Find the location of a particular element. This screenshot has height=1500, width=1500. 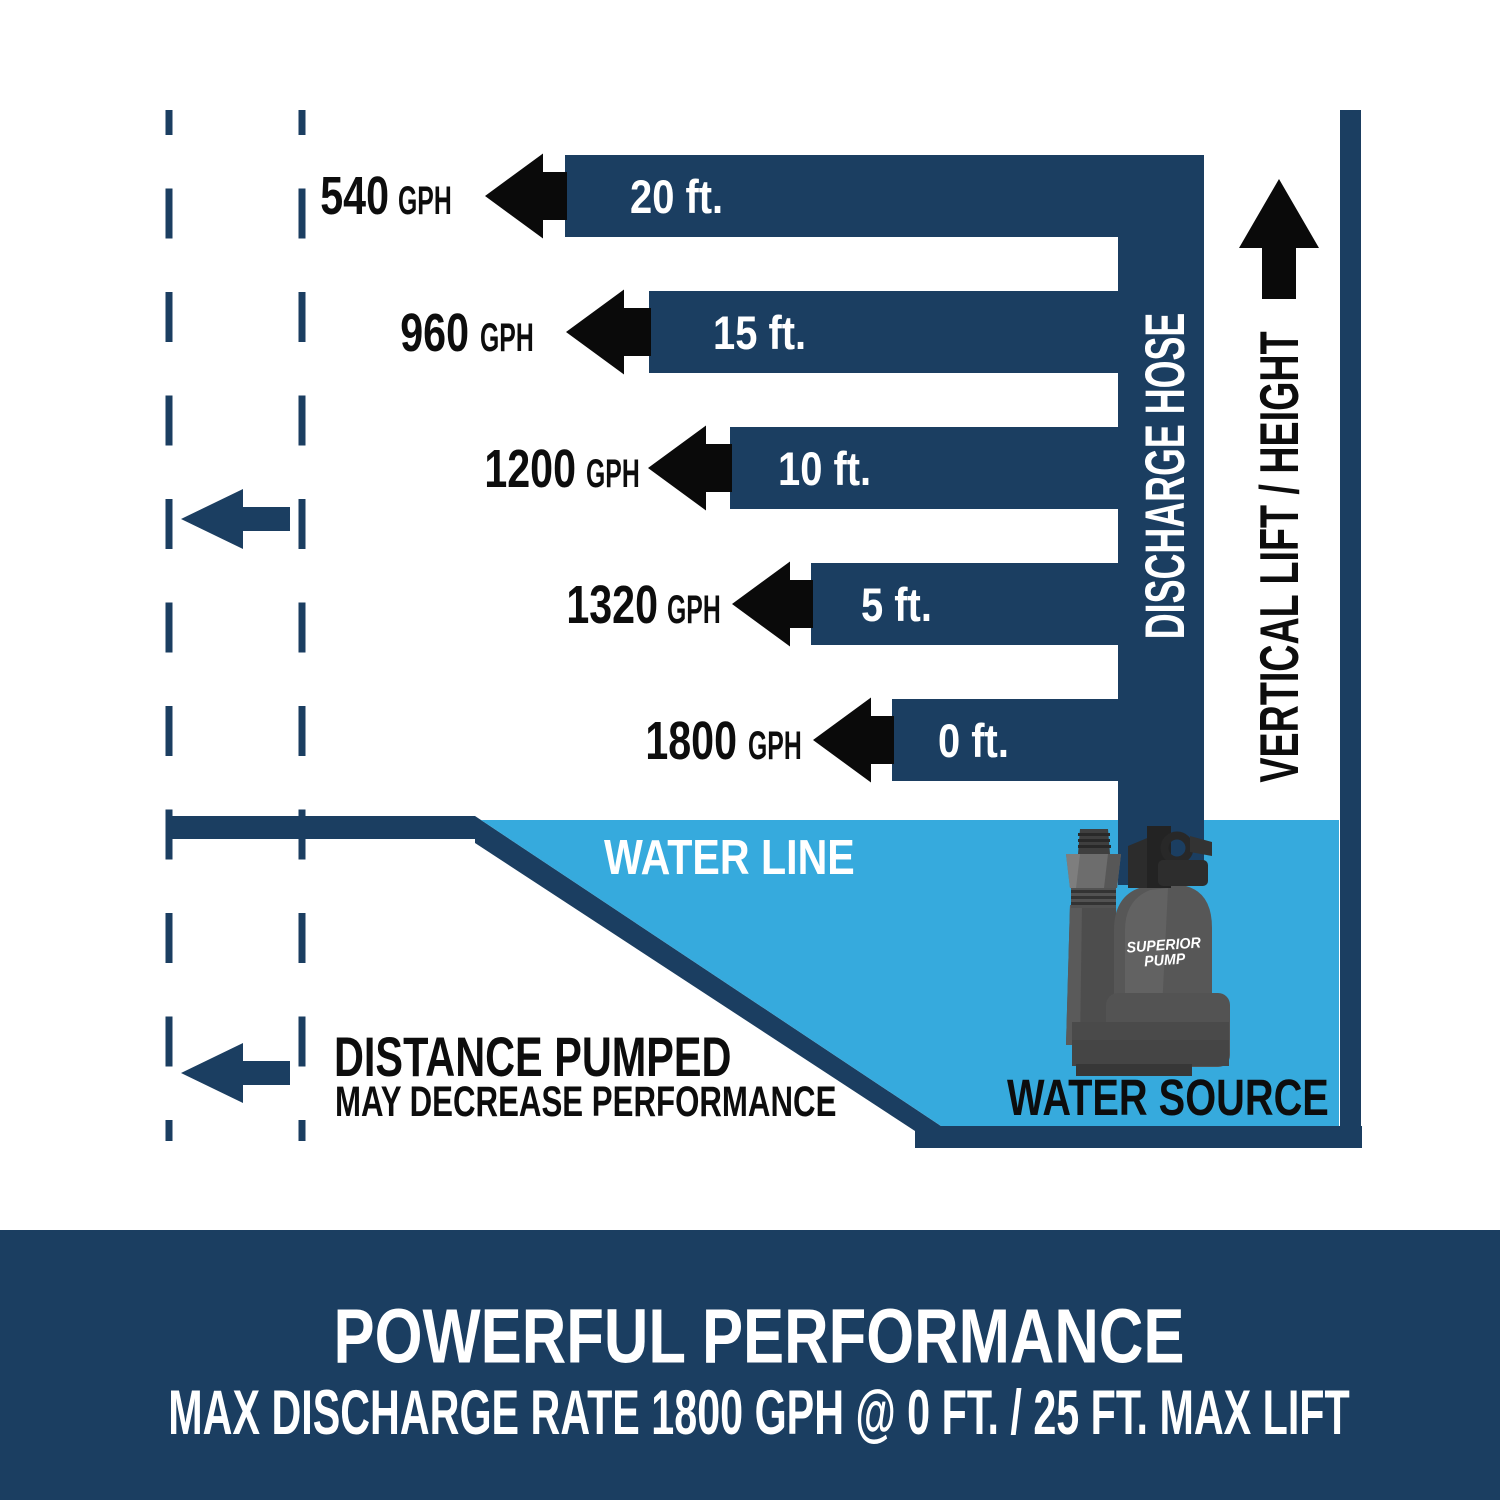

svg-text: 5 ft. is located at coordinates (896, 605).